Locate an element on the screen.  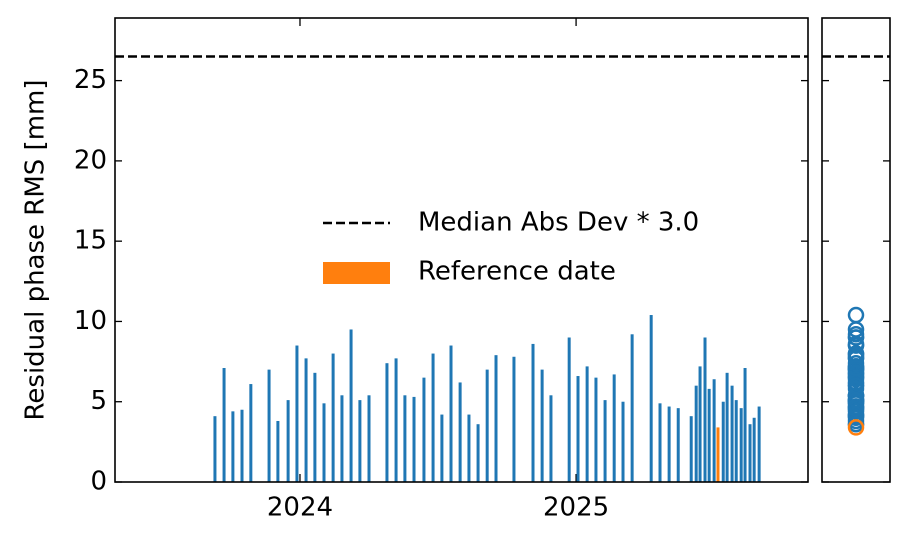
legend-label: Reference date is located at coordinates (517, 272).